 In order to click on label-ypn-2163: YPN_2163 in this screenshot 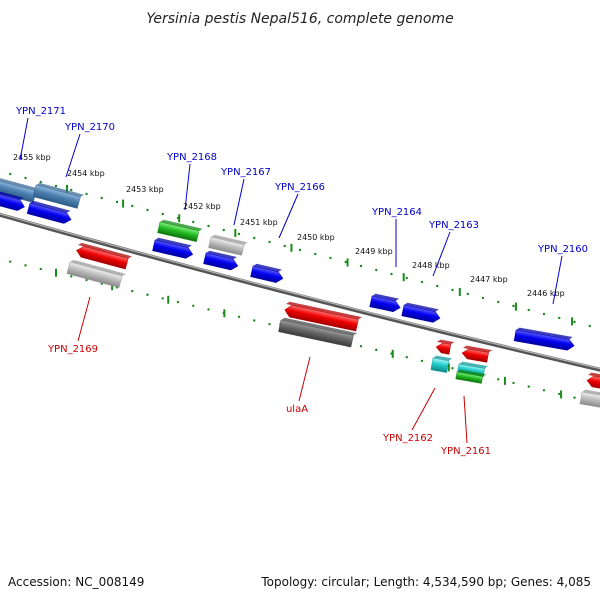, I will do `click(453, 225)`.